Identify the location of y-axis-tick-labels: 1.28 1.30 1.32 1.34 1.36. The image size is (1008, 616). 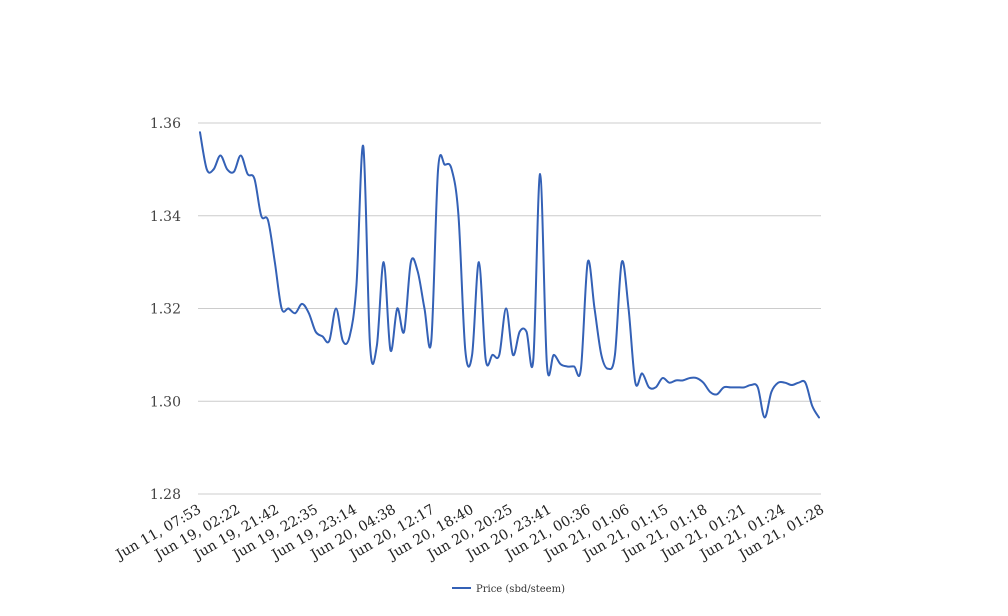
(165, 309).